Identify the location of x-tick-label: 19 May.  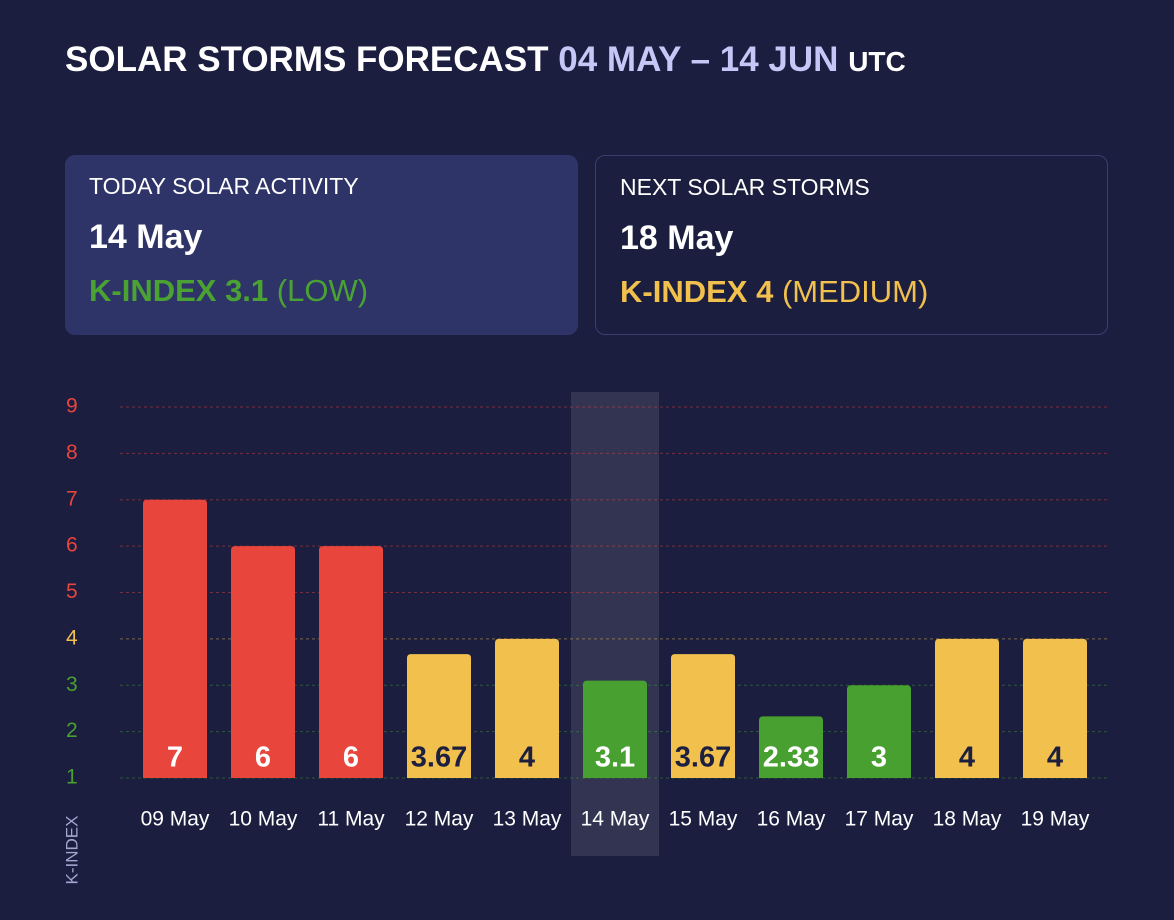
(1055, 819).